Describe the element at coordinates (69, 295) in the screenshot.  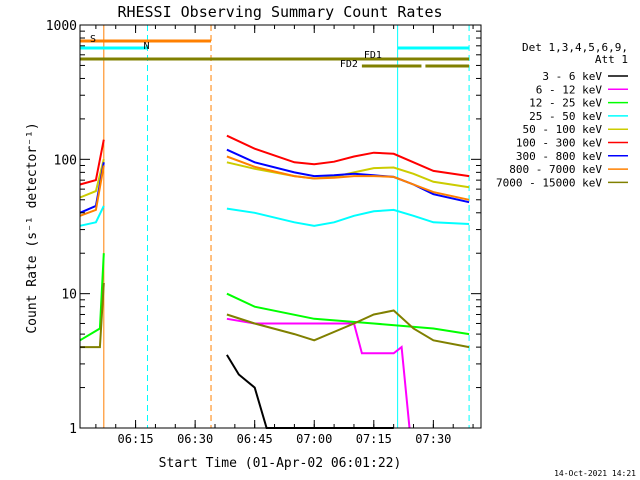
I see `y-tick-label: 10` at that location.